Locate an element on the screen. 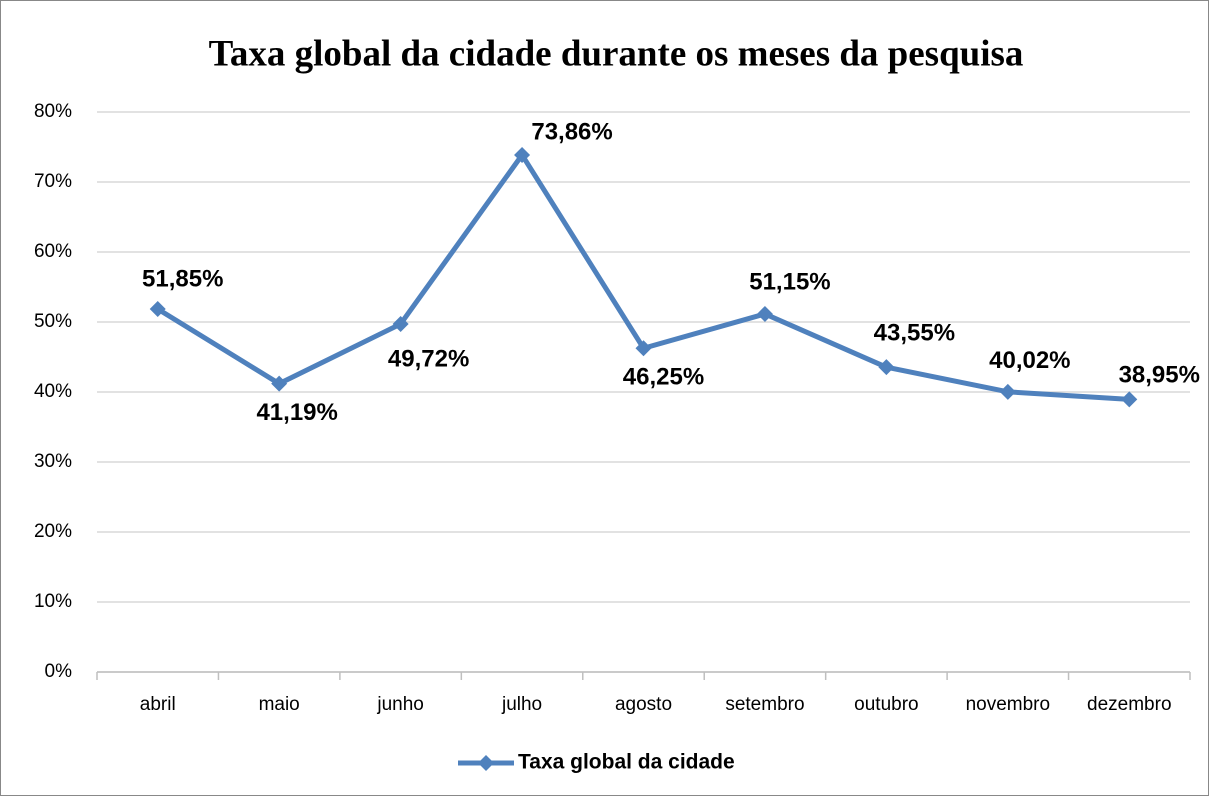  x-tick-label: agosto is located at coordinates (643, 704).